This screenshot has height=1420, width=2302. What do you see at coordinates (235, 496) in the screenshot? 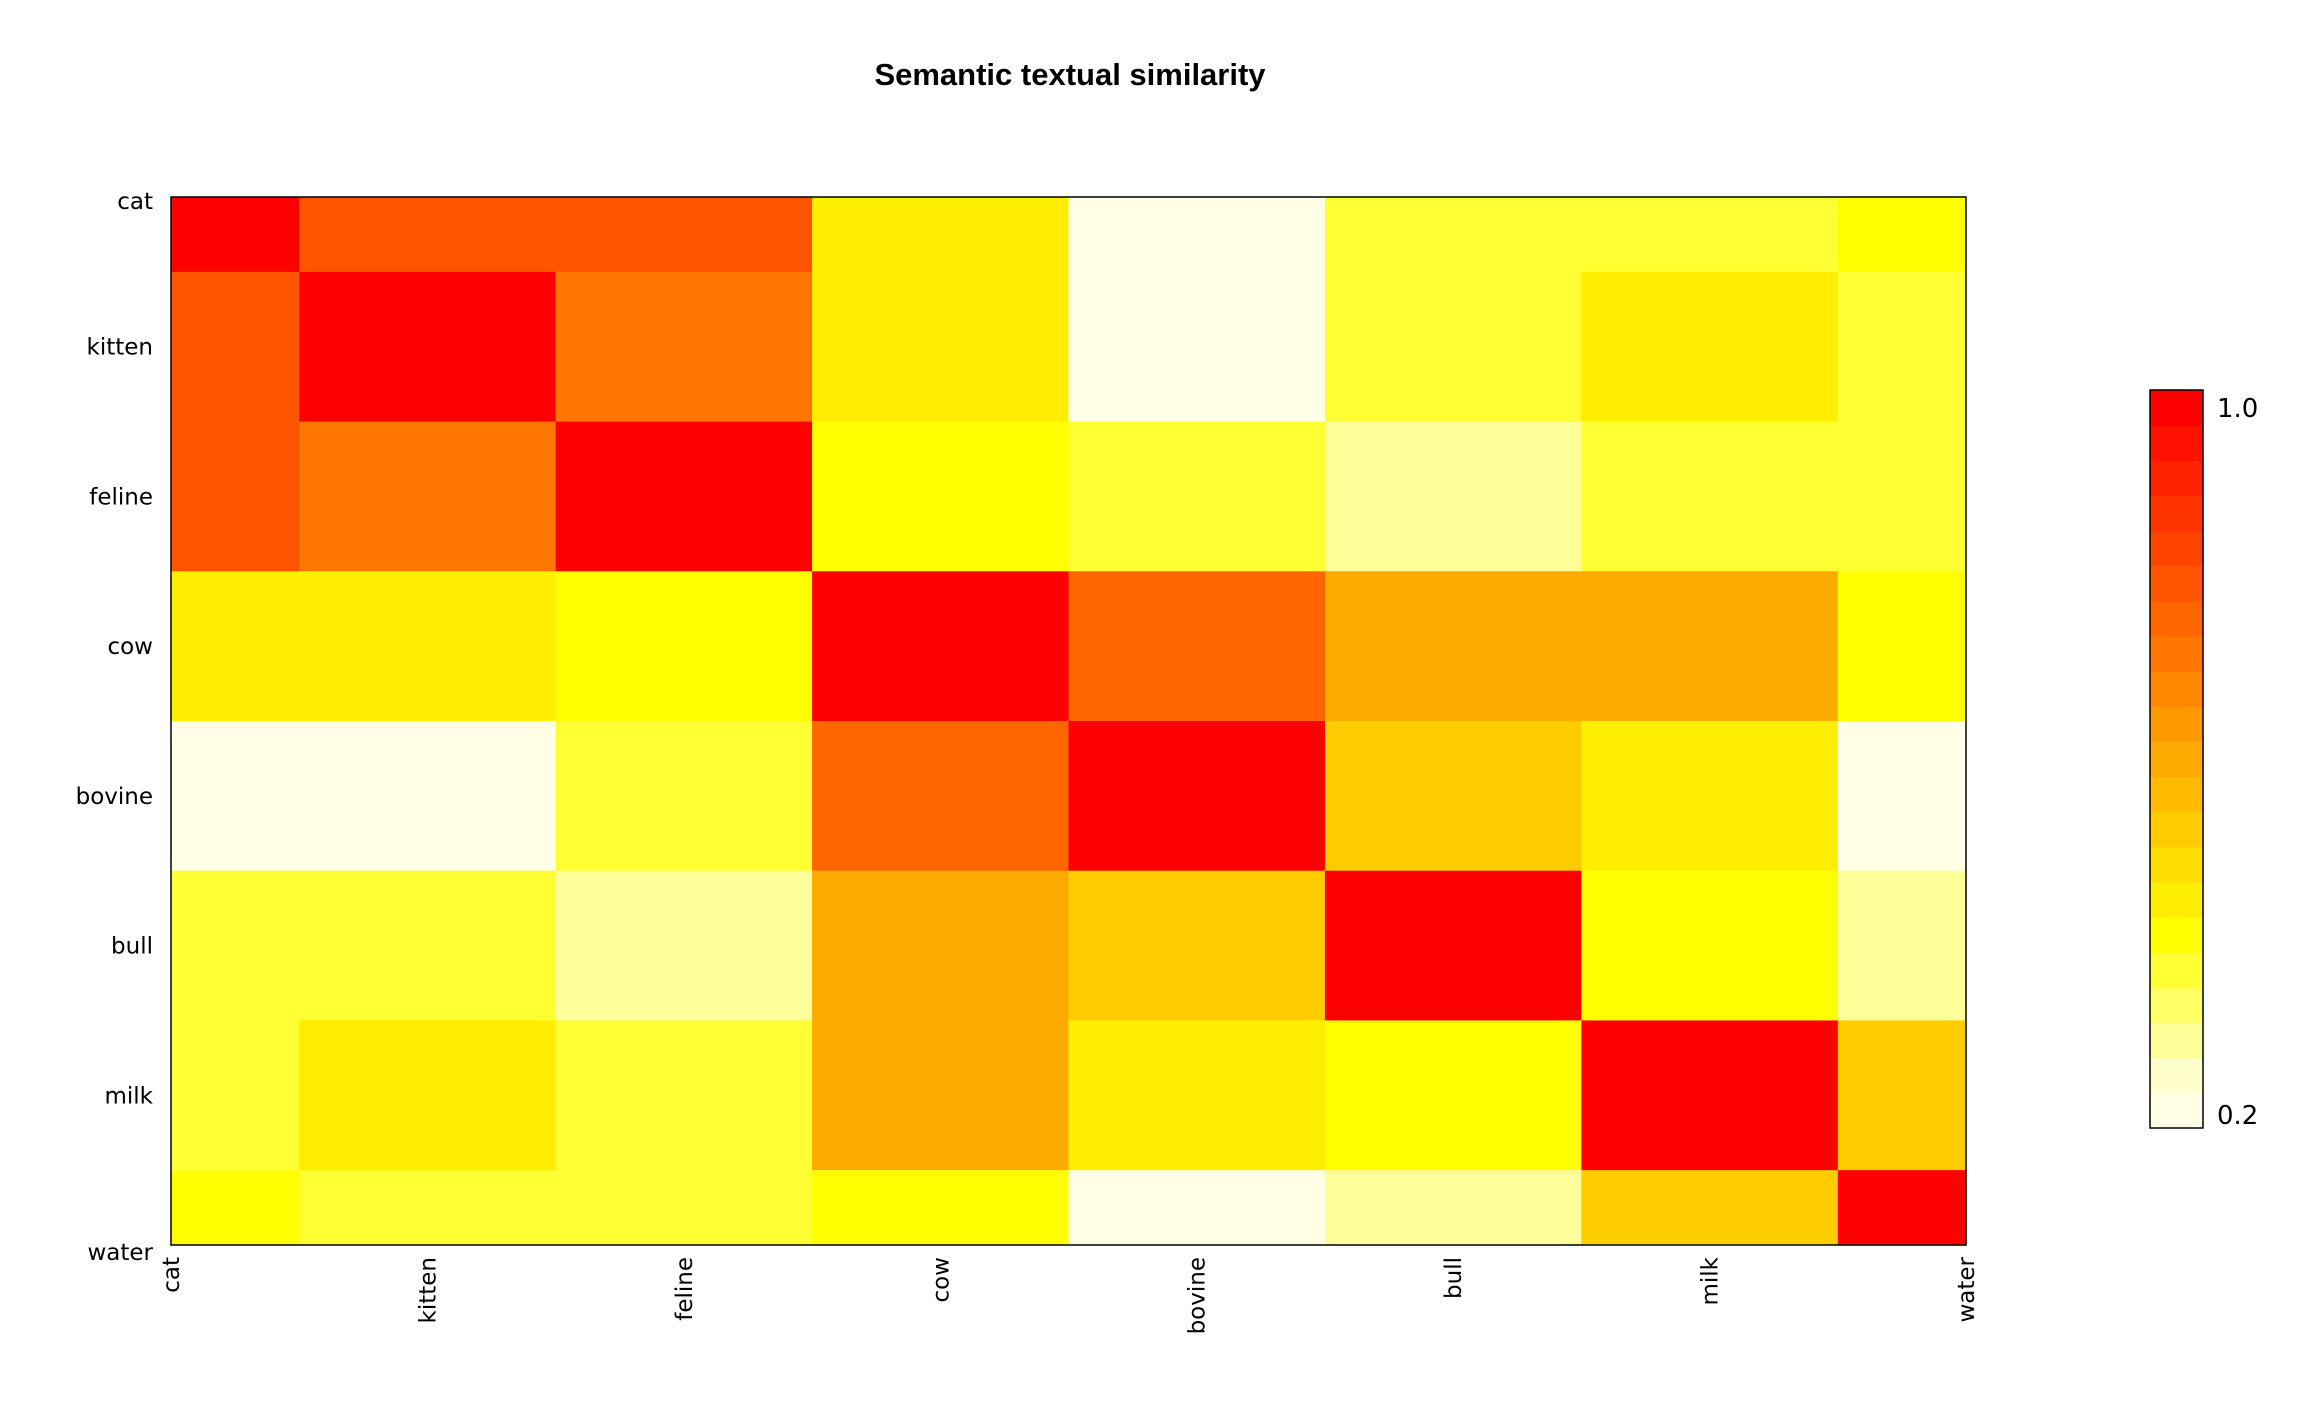
I see `heatmap-cell-feline-cat` at bounding box center [235, 496].